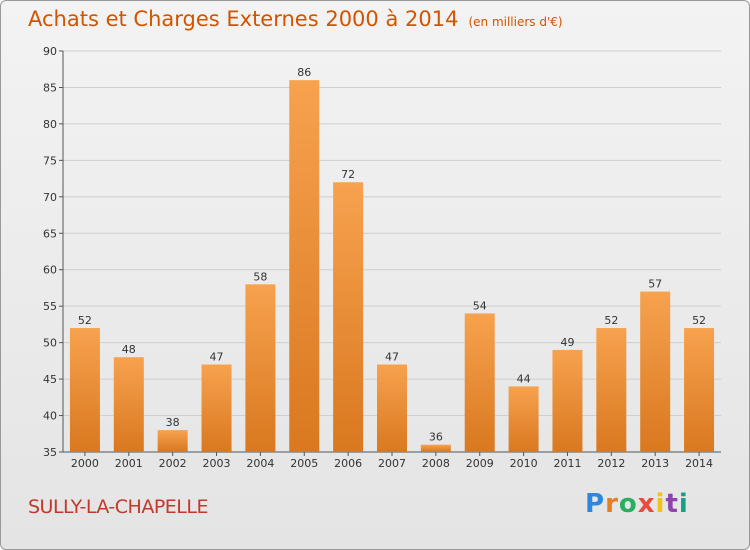 This screenshot has width=750, height=550. I want to click on y-tick-label: 50, so click(50, 343).